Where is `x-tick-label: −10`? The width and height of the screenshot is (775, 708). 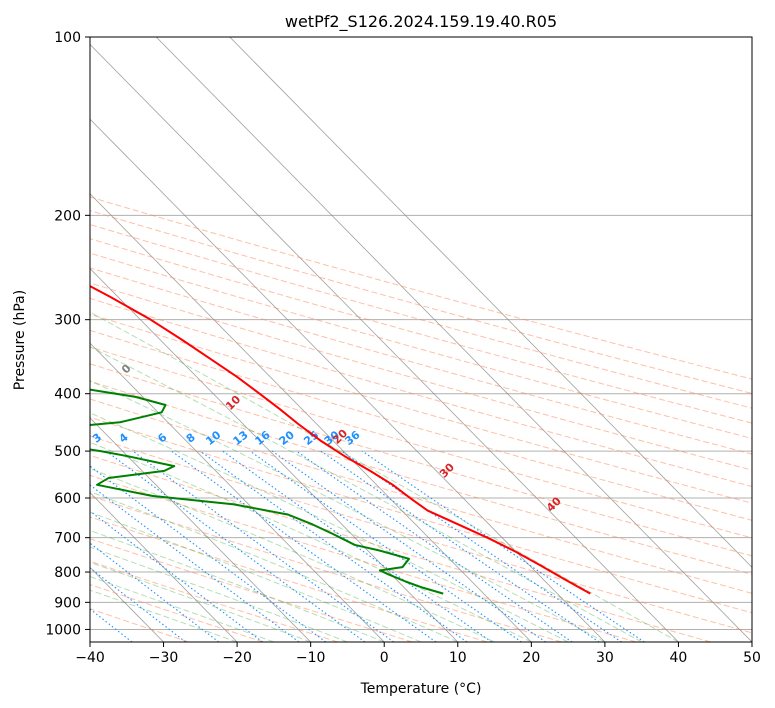 x-tick-label: −10 is located at coordinates (311, 658).